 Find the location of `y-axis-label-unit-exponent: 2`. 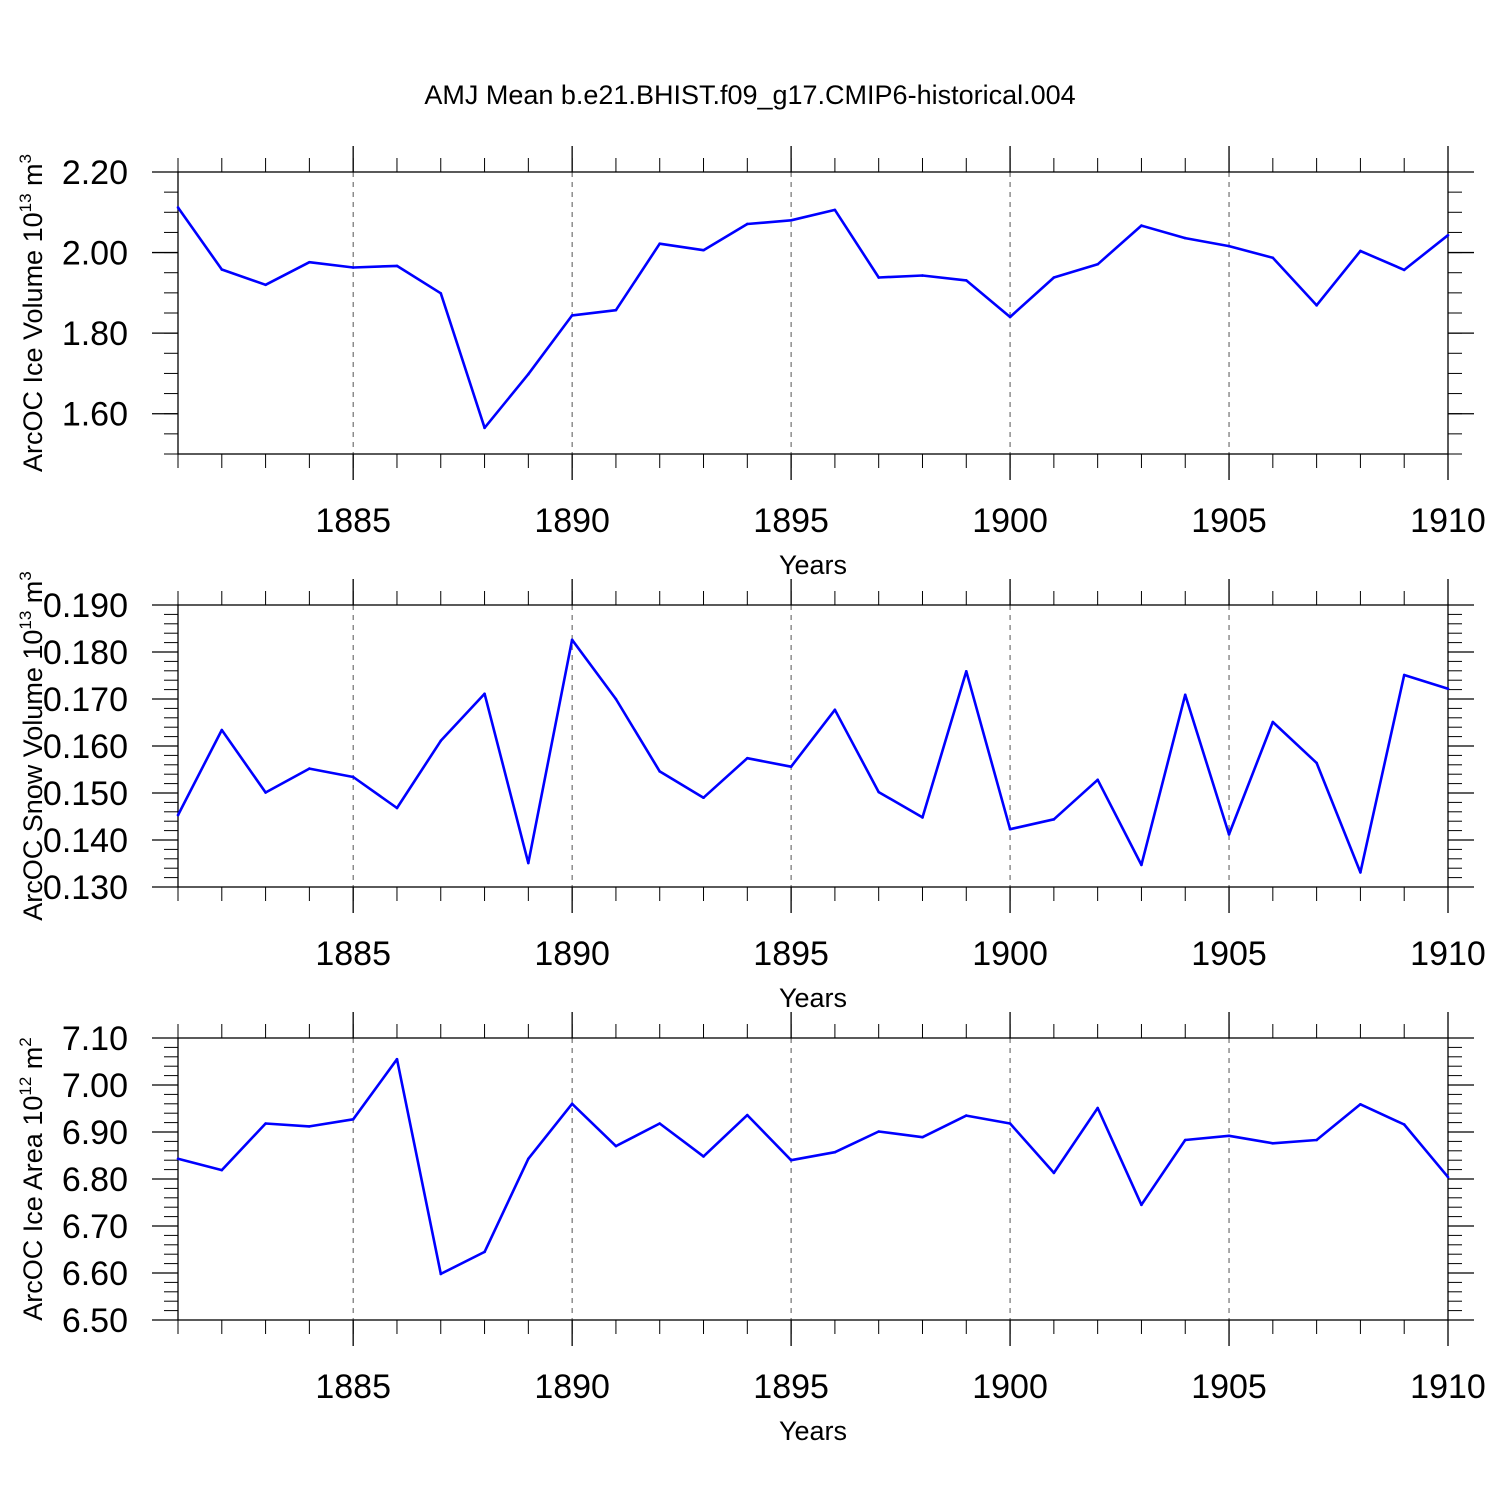

y-axis-label-unit-exponent: 2 is located at coordinates (25, 1041).